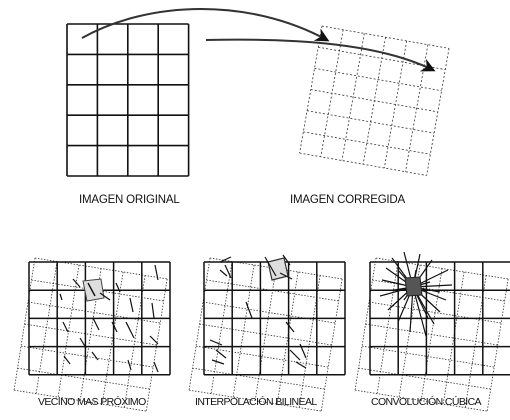 The height and width of the screenshot is (420, 510). Describe the element at coordinates (426, 402) in the screenshot. I see `label-cubic: CONVOLUCIÓN CÚBICA` at that location.